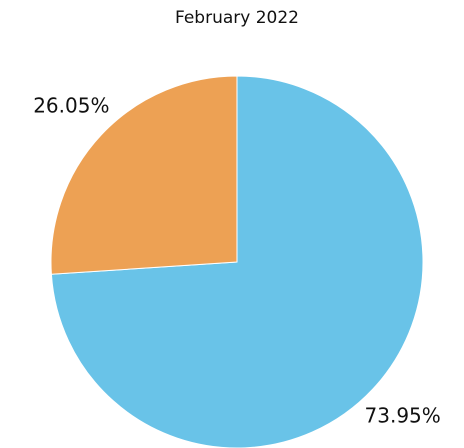 The image size is (464, 448). What do you see at coordinates (403, 416) in the screenshot?
I see `data-label: 73.95%` at bounding box center [403, 416].